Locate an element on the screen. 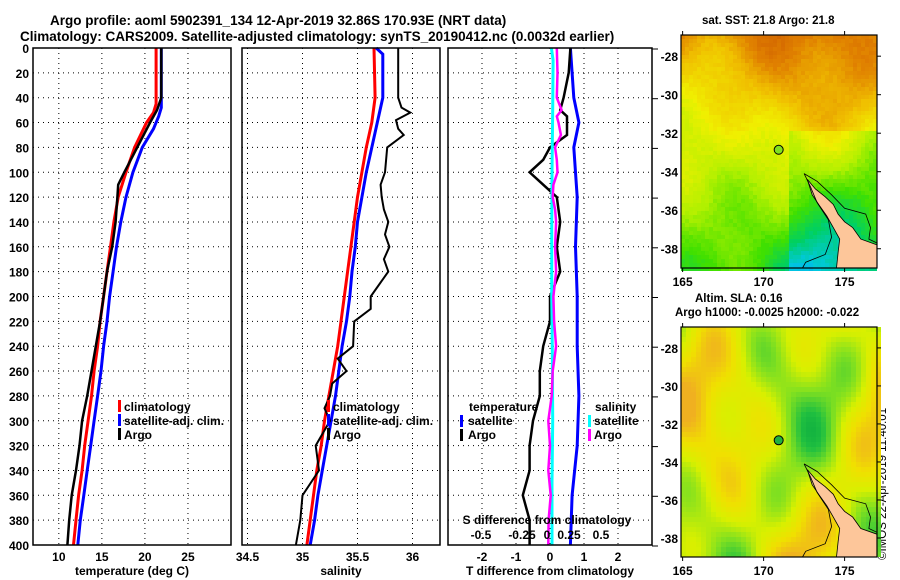  legend-swatch is located at coordinates (119, 406).